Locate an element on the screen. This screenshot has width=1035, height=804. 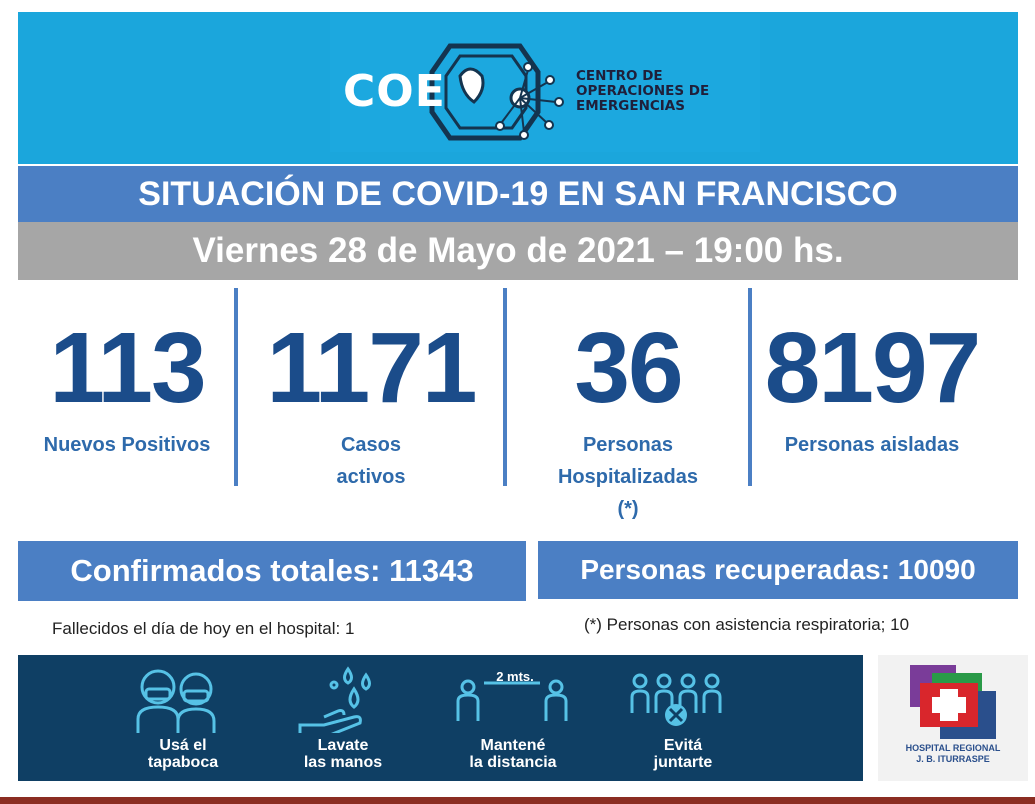
confirmed-total-box: Confirmados totales: 11343 is located at coordinates (272, 571).